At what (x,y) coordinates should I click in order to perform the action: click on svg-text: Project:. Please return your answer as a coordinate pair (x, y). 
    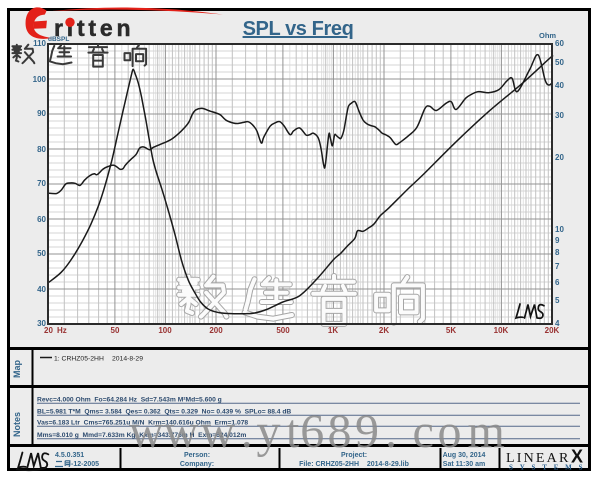
    Looking at the image, I should click on (354, 455).